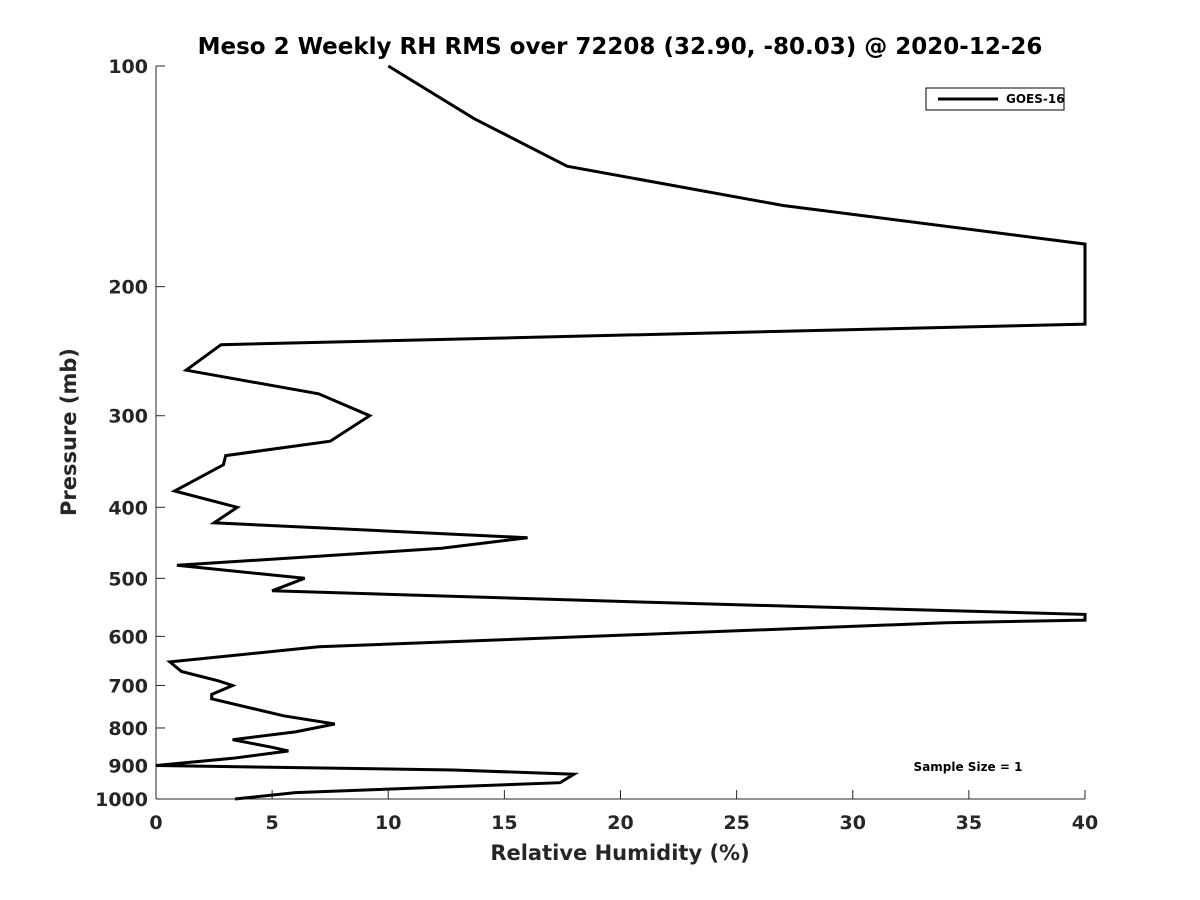 Image resolution: width=1200 pixels, height=900 pixels. What do you see at coordinates (155, 823) in the screenshot?
I see `x-tick-label: 0` at bounding box center [155, 823].